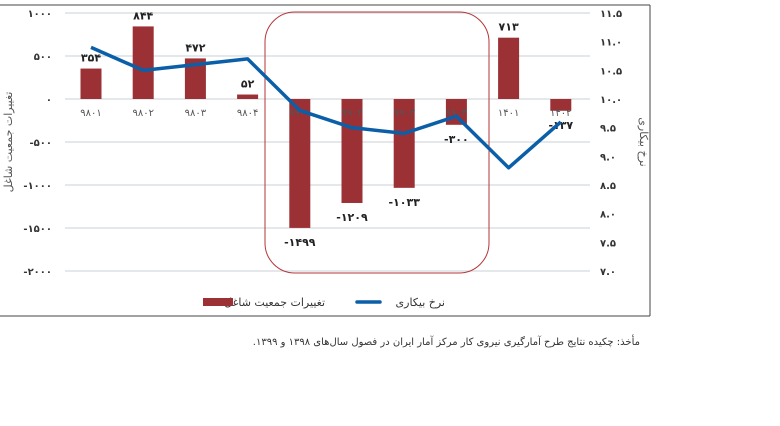 This screenshot has width=780, height=426. What do you see at coordinates (611, 100) in the screenshot?
I see `right-tick-label: ۱۰.۰` at bounding box center [611, 100].